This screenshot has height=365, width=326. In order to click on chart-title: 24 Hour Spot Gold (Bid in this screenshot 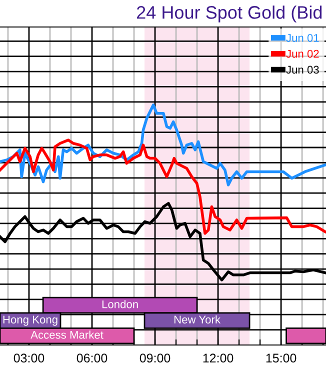, I will do `click(229, 14)`.